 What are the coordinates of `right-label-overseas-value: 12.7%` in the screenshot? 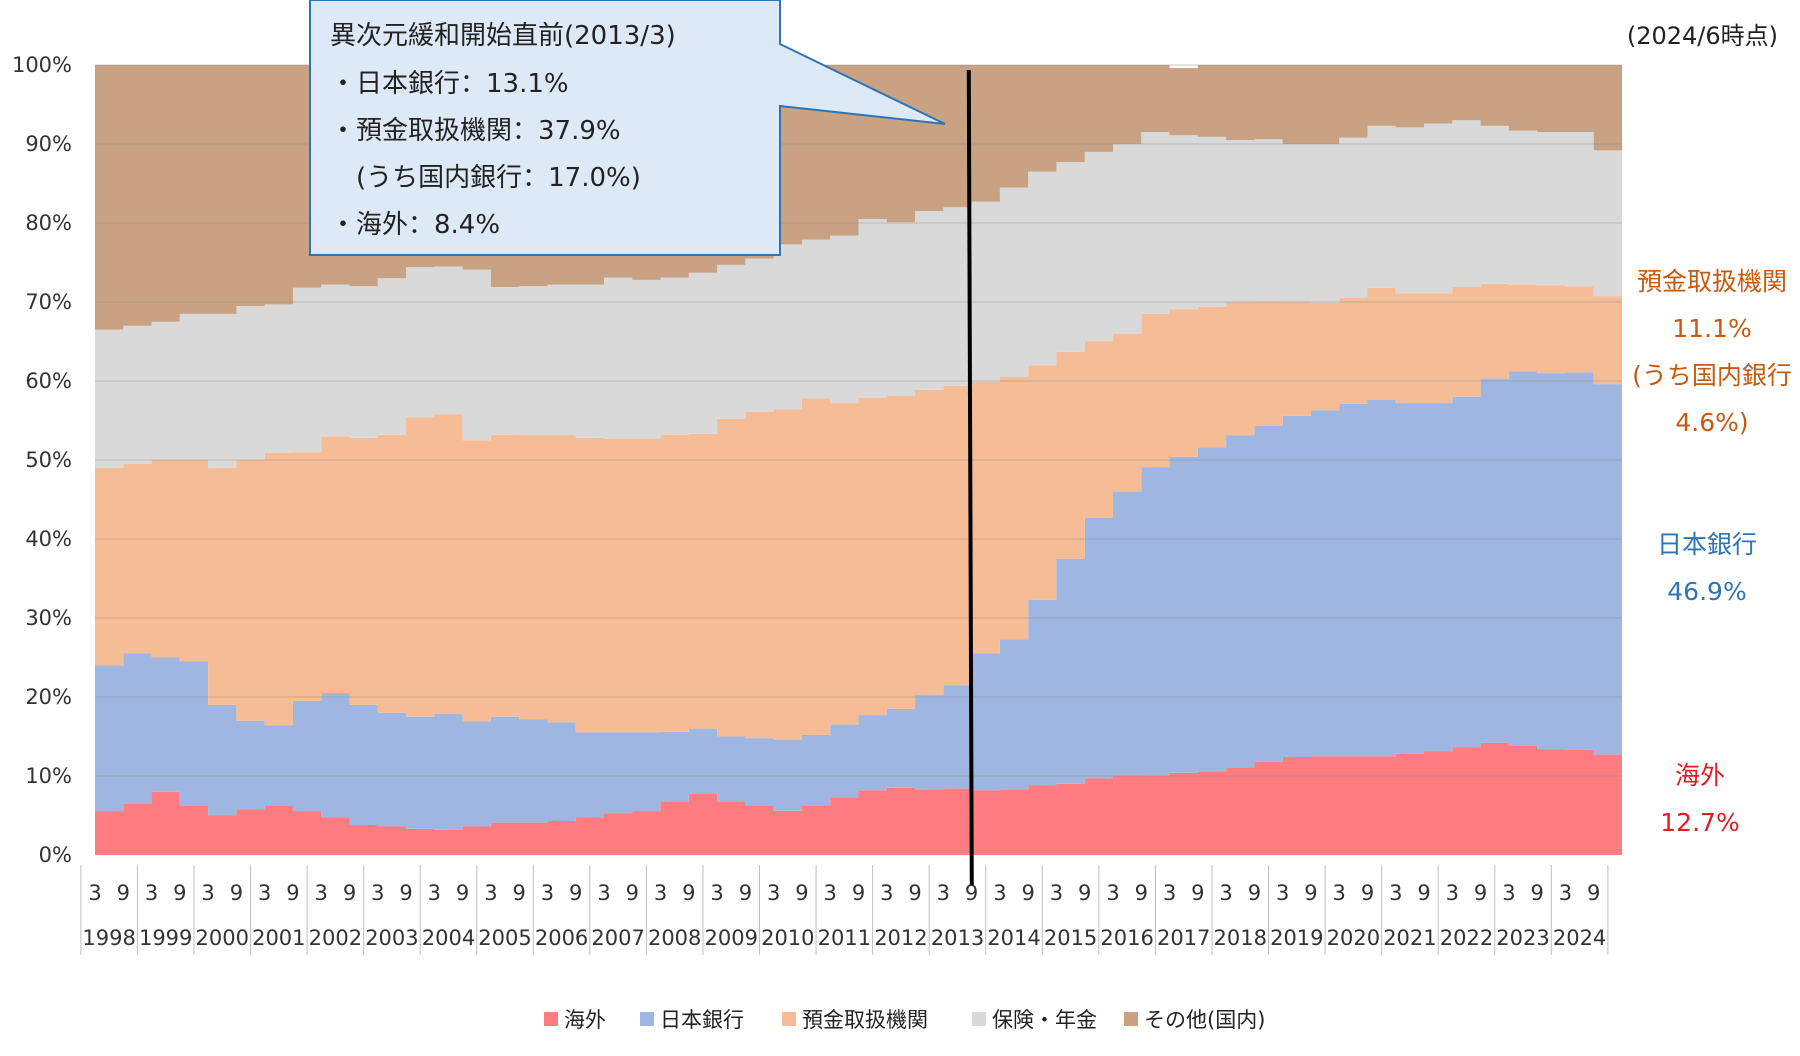 It's located at (1699, 822).